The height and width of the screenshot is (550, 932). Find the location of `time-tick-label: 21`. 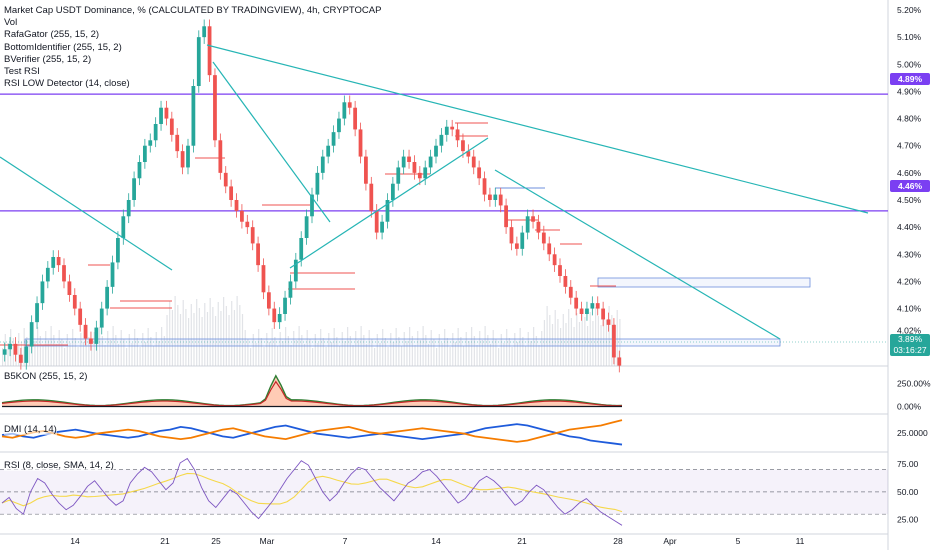

time-tick-label: 21 is located at coordinates (522, 541).